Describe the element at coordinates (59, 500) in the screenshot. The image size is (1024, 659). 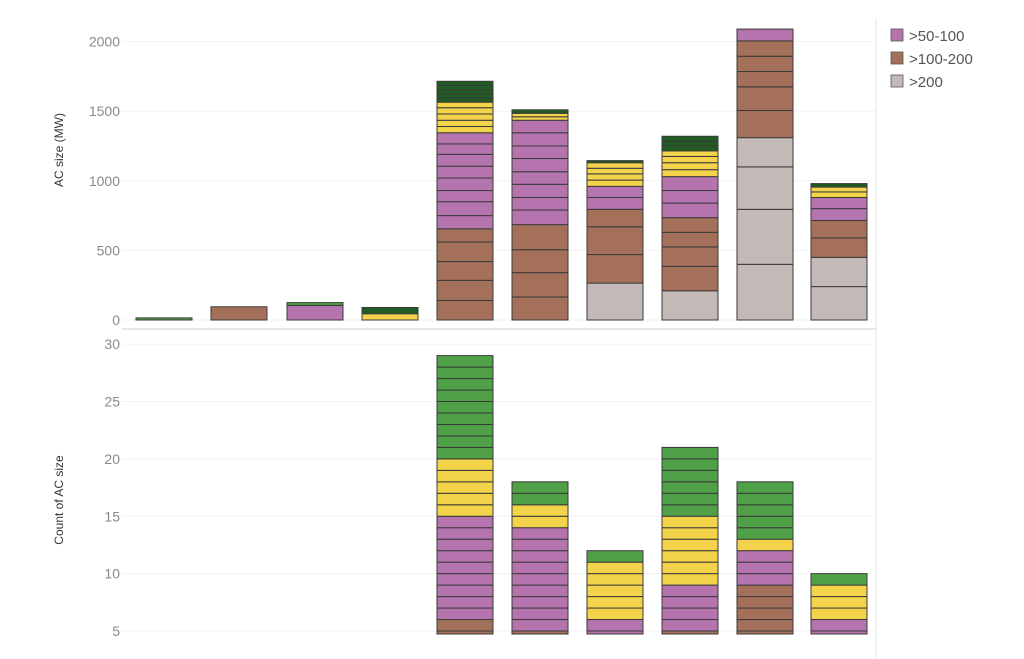
I see `lower-y-axis-title: Count of AC size` at that location.